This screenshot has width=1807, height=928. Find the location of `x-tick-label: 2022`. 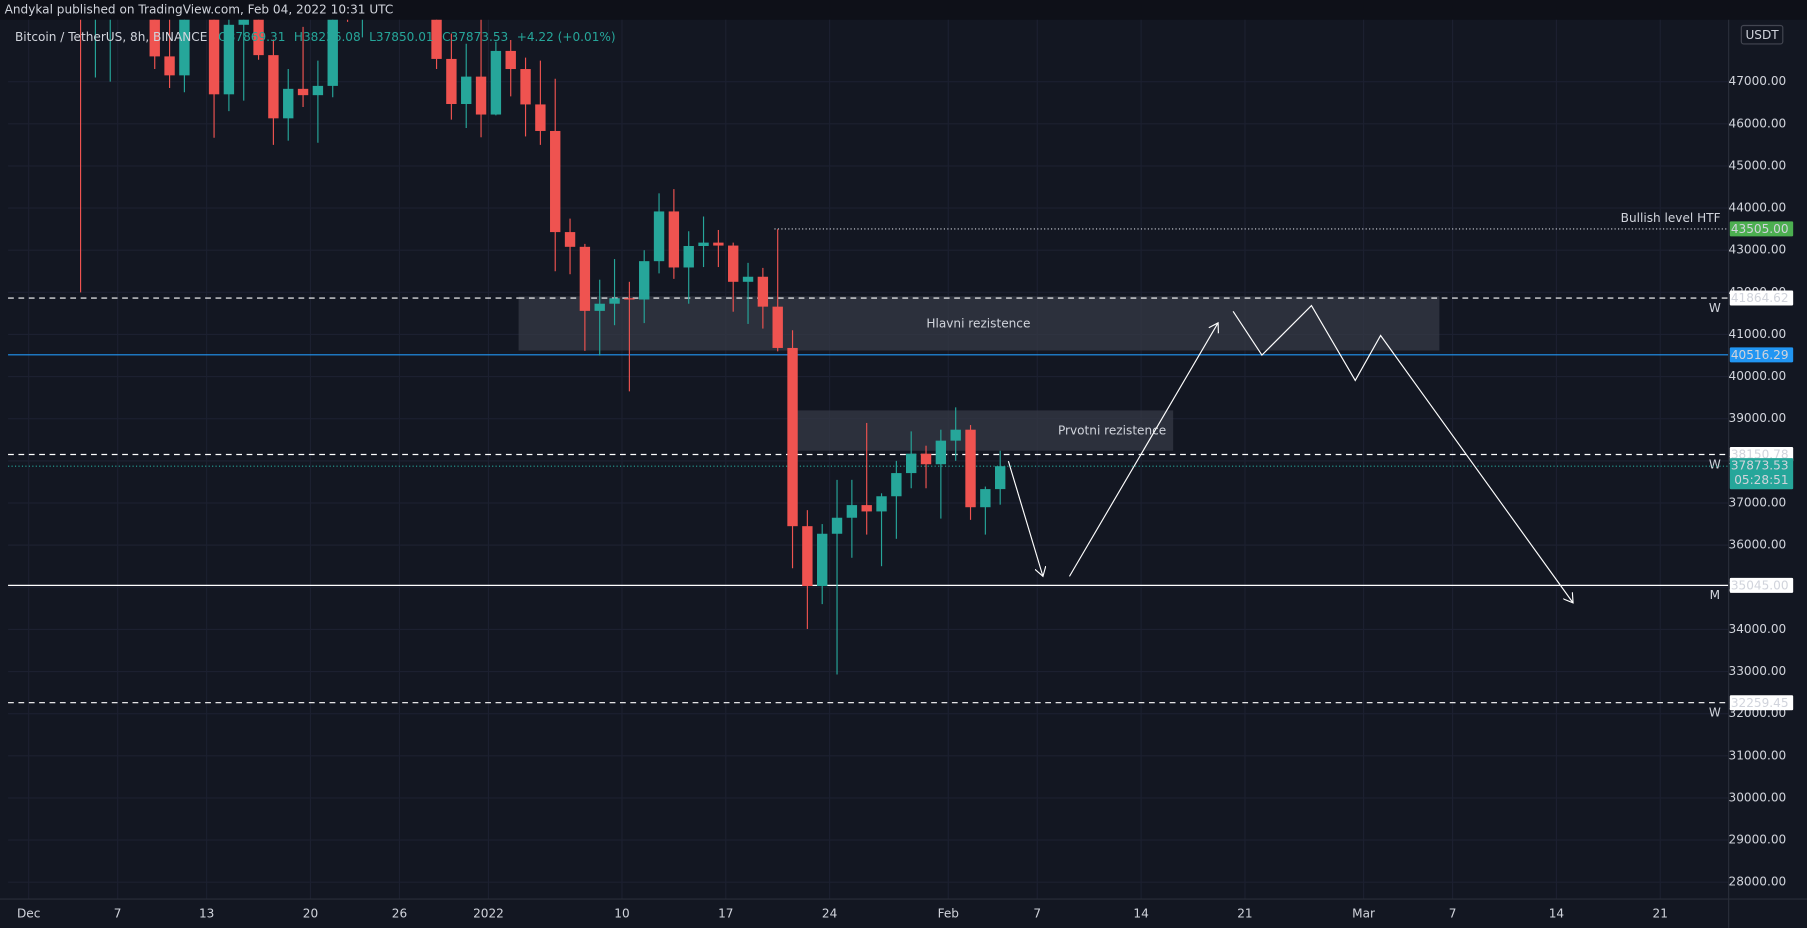

x-tick-label: 2022 is located at coordinates (488, 914).